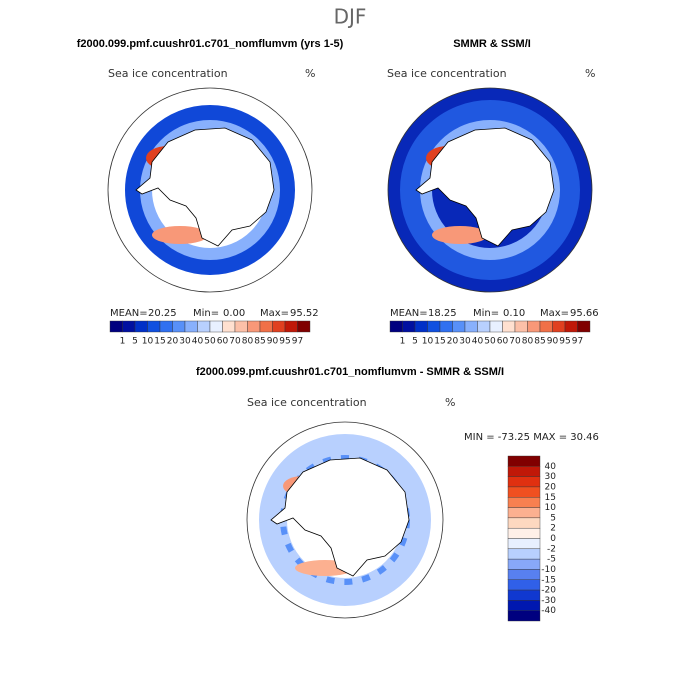  Describe the element at coordinates (551, 508) in the screenshot. I see `colorbar-label: 10` at that location.